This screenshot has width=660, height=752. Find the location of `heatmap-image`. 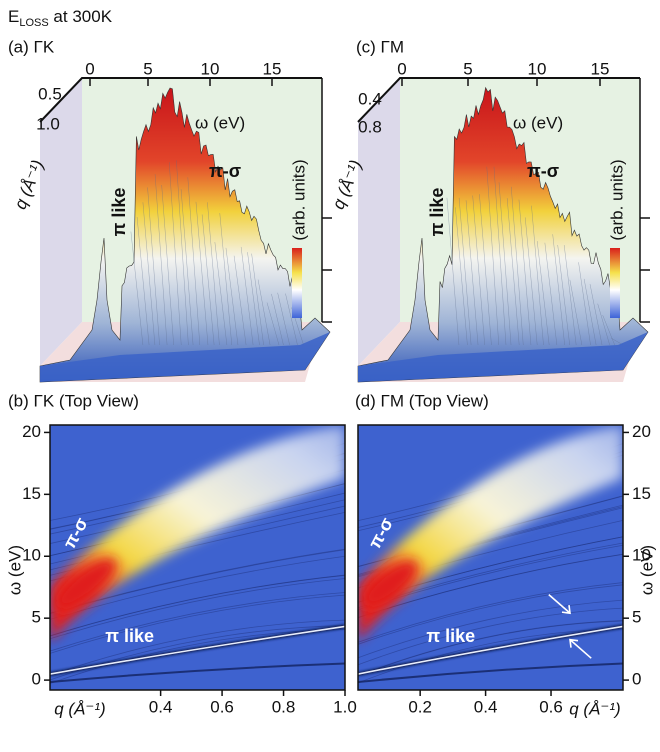

heatmap-image is located at coordinates (490, 557).